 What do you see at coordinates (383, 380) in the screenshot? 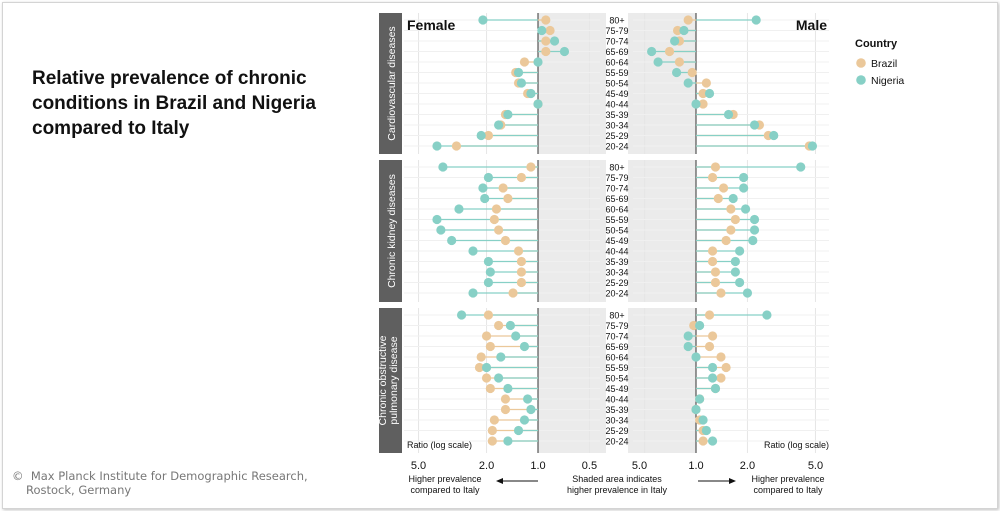
I see `facet-label: Chronic obstructive` at bounding box center [383, 380].